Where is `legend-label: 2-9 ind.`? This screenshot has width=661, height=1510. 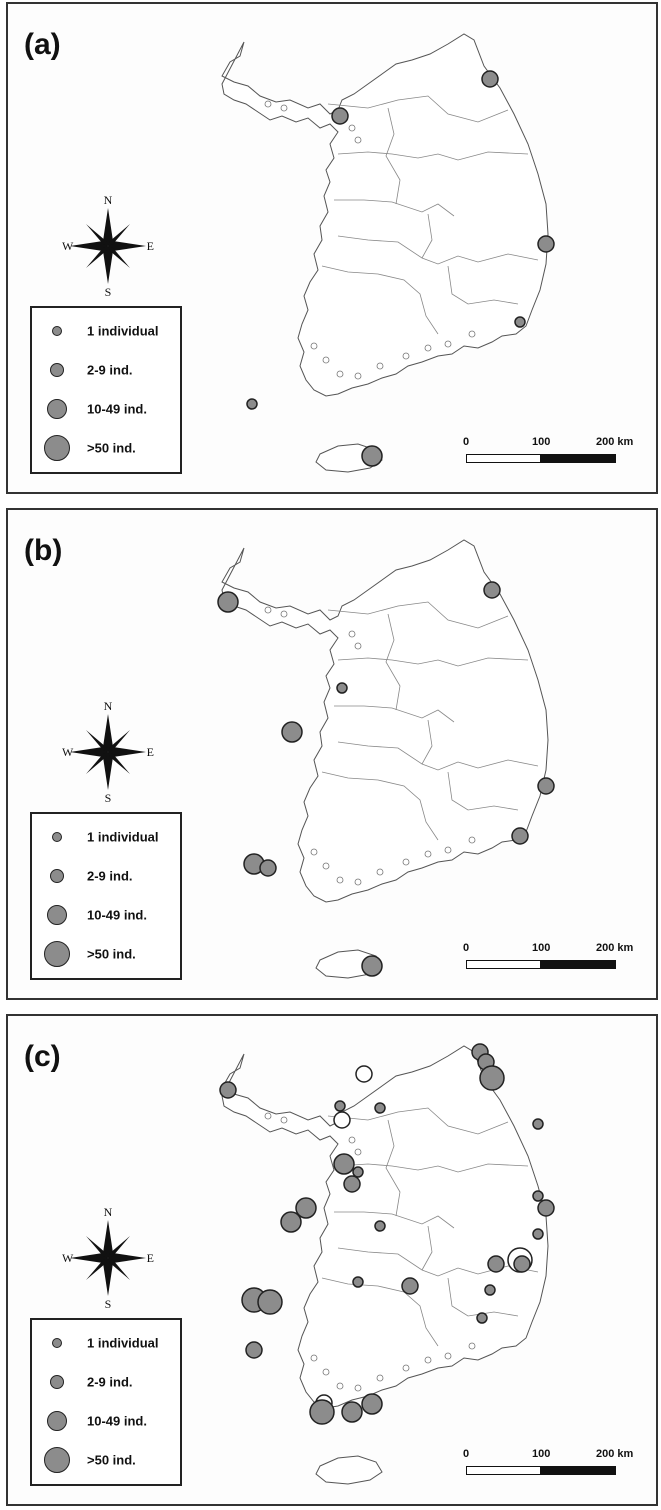 legend-label: 2-9 ind. is located at coordinates (110, 876).